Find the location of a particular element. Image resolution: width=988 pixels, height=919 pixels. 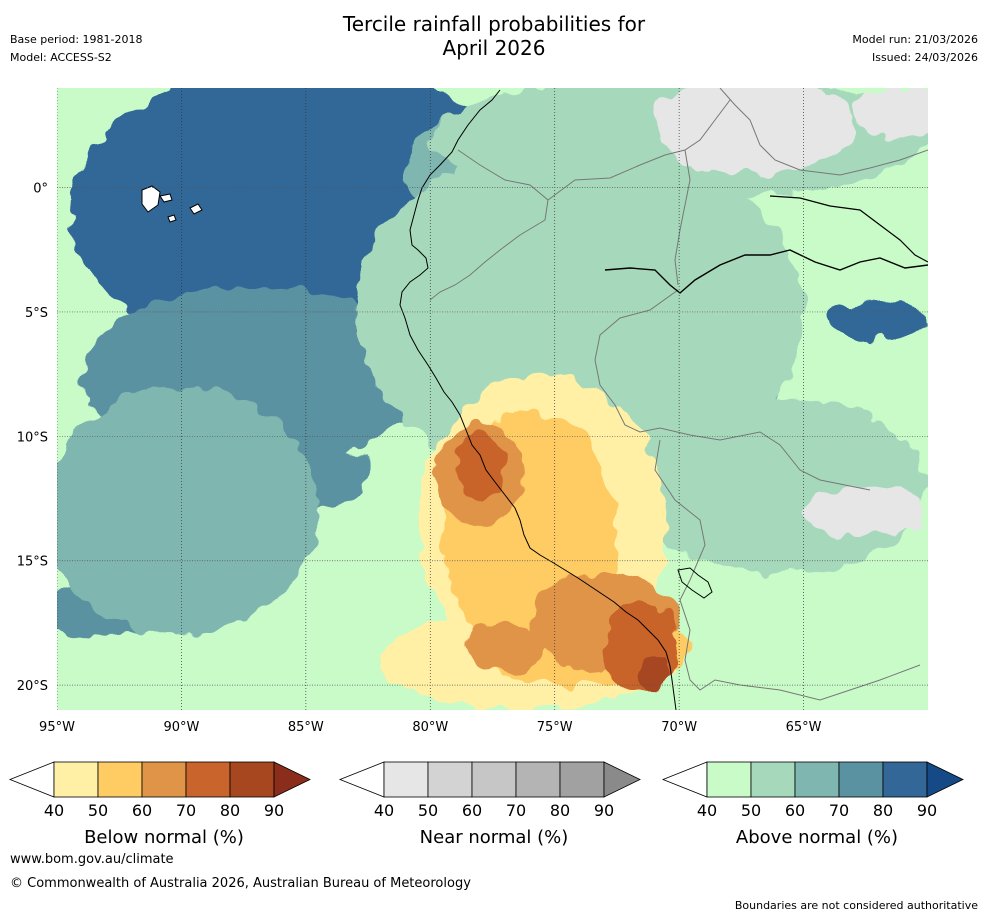

x-tick-label: 90°W is located at coordinates (181, 727).